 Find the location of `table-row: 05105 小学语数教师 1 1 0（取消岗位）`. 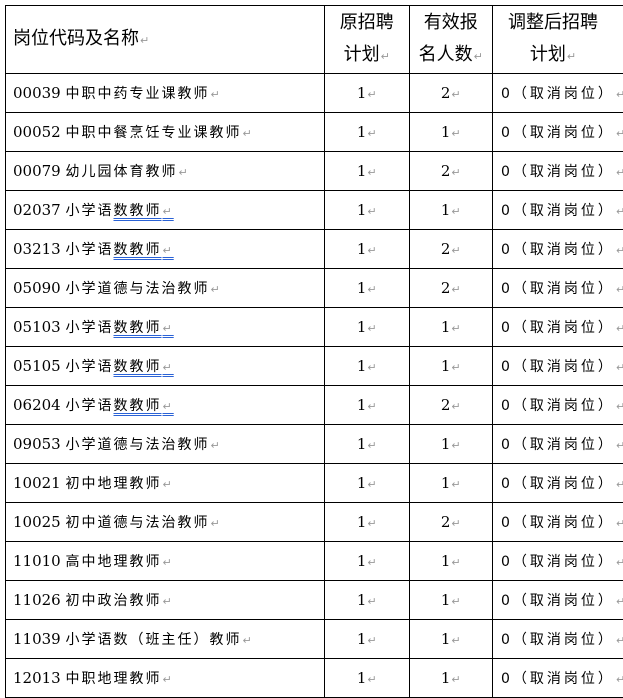

table-row: 05105 小学语数教师 1 1 0（取消岗位） is located at coordinates (314, 366).